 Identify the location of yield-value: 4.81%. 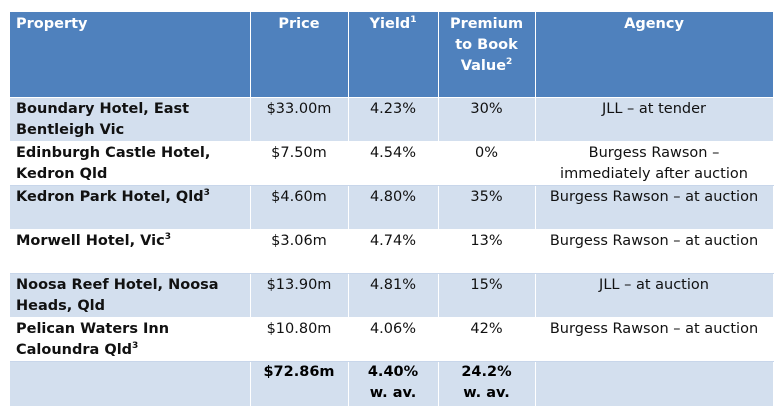
(393, 285).